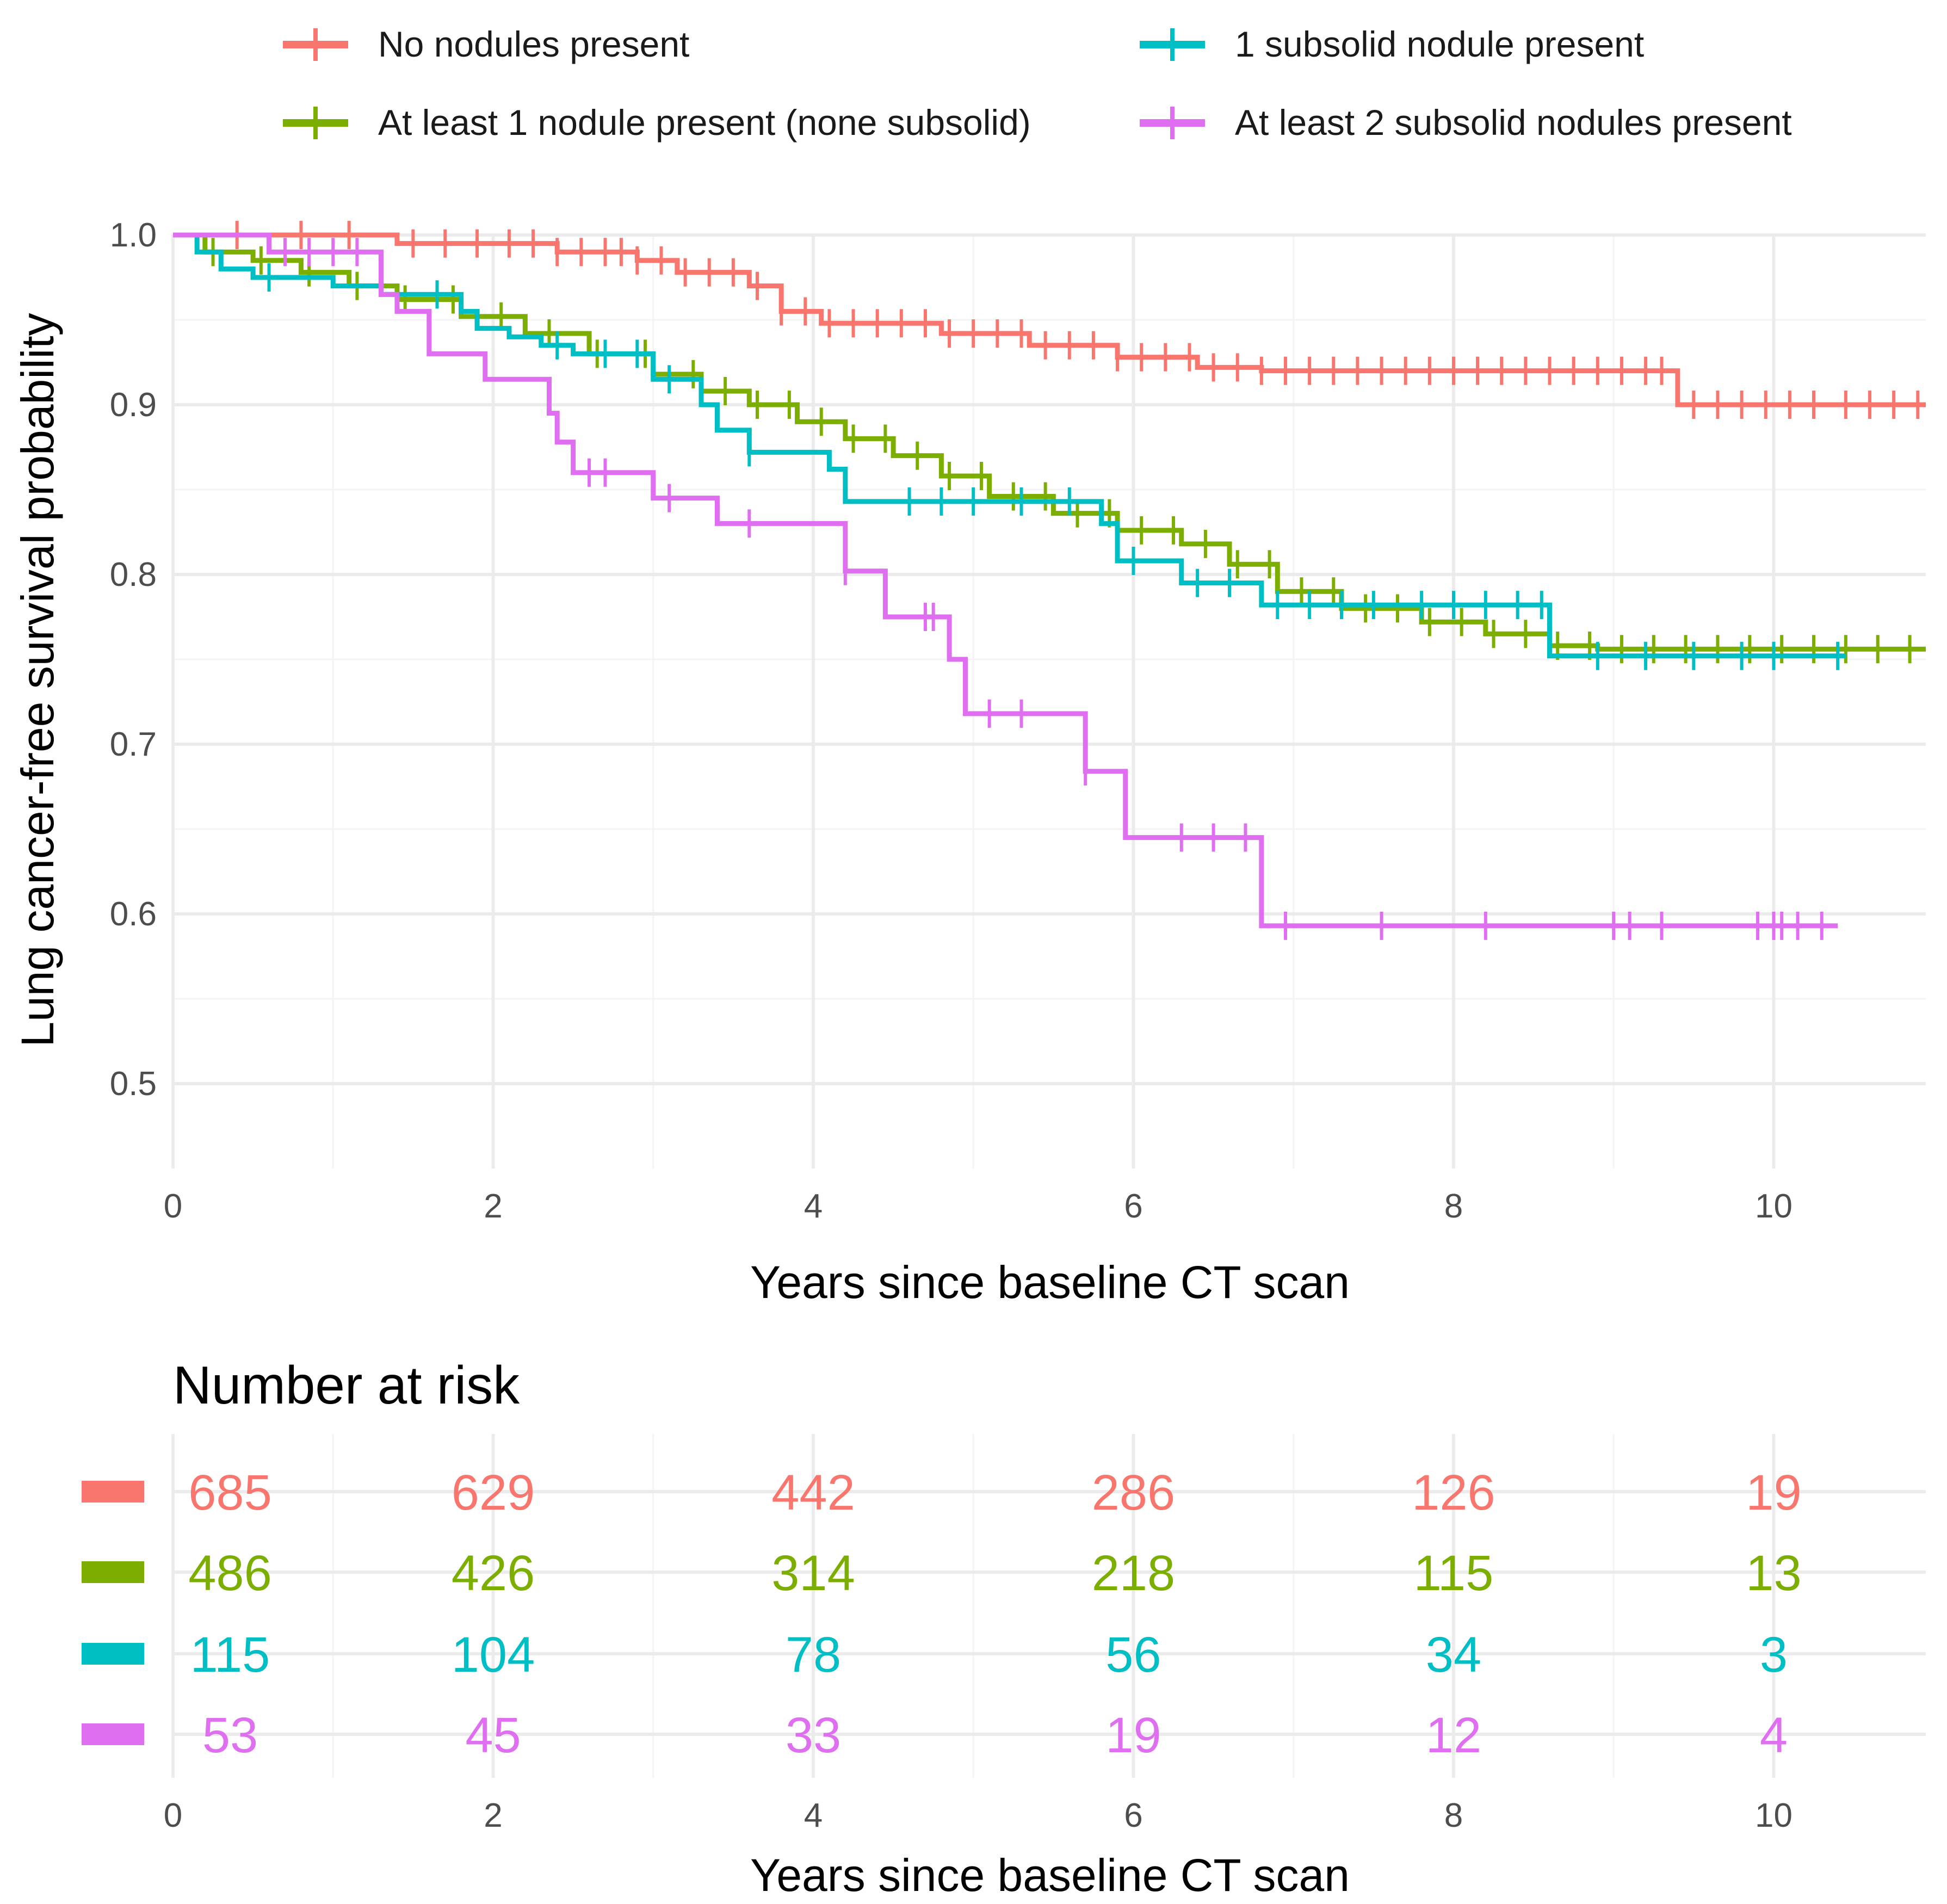 The image size is (1947, 1904). Describe the element at coordinates (1453, 1816) in the screenshot. I see `risk-x-tick-label: 8` at that location.